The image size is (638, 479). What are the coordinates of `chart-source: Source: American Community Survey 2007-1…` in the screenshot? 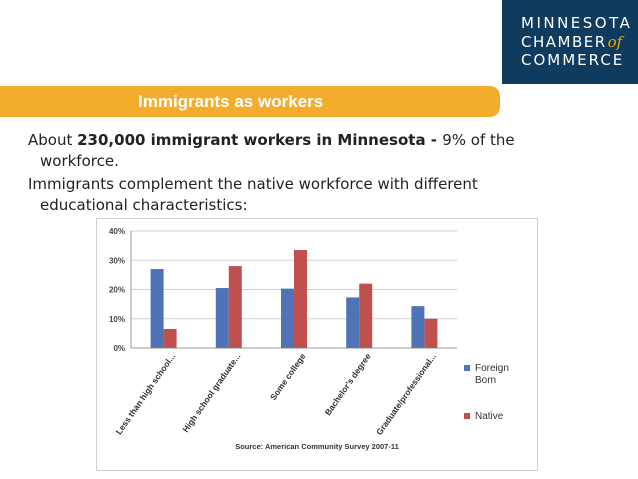 It's located at (317, 446).